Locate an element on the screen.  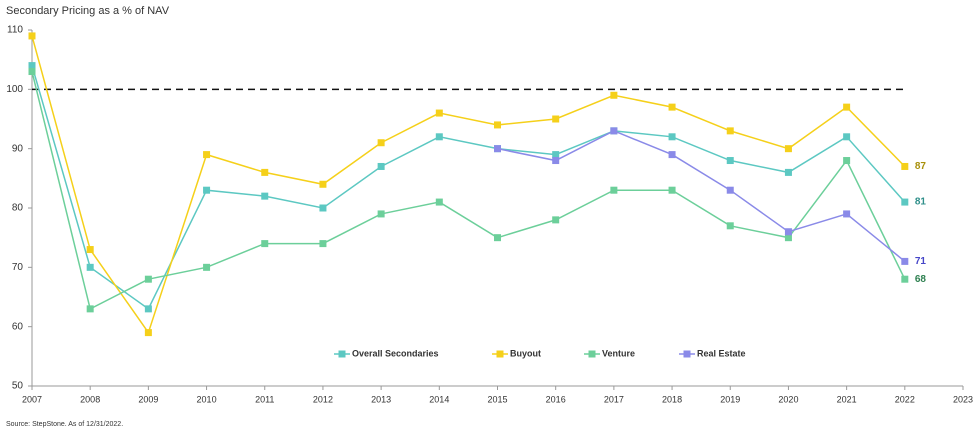
x-tick-label: 2011 is located at coordinates (264, 399).